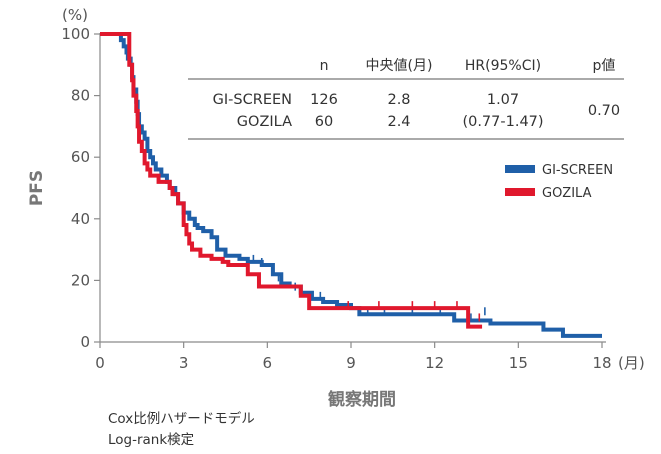  Describe the element at coordinates (264, 122) in the screenshot. I see `table-row-name-gozila: GOZILA` at that location.